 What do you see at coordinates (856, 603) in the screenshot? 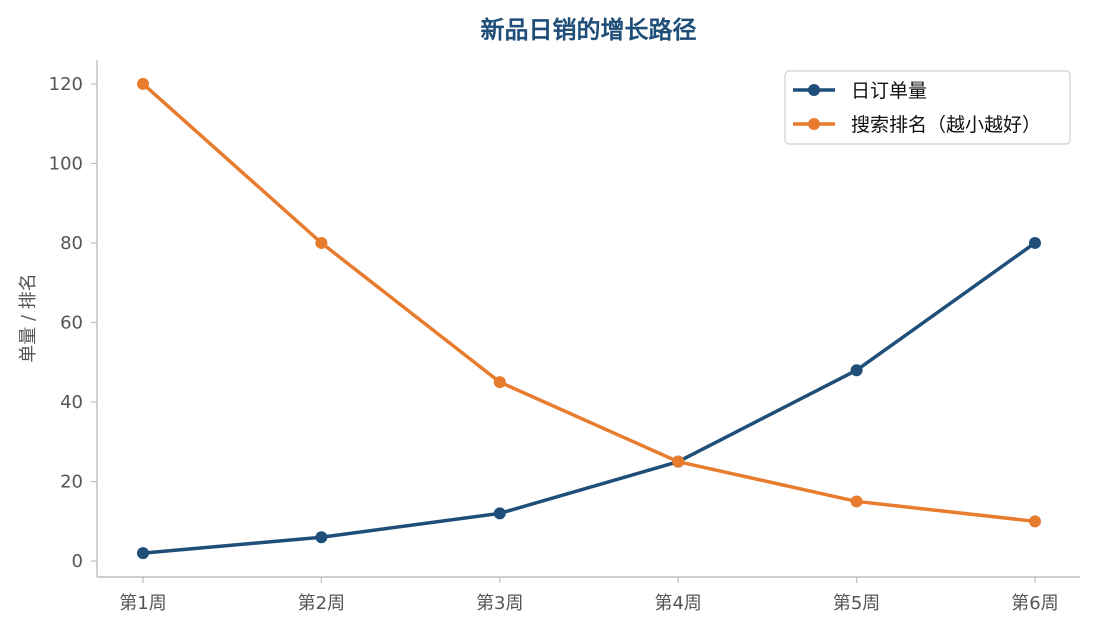
I see `x-tick-label: 第5周` at bounding box center [856, 603].